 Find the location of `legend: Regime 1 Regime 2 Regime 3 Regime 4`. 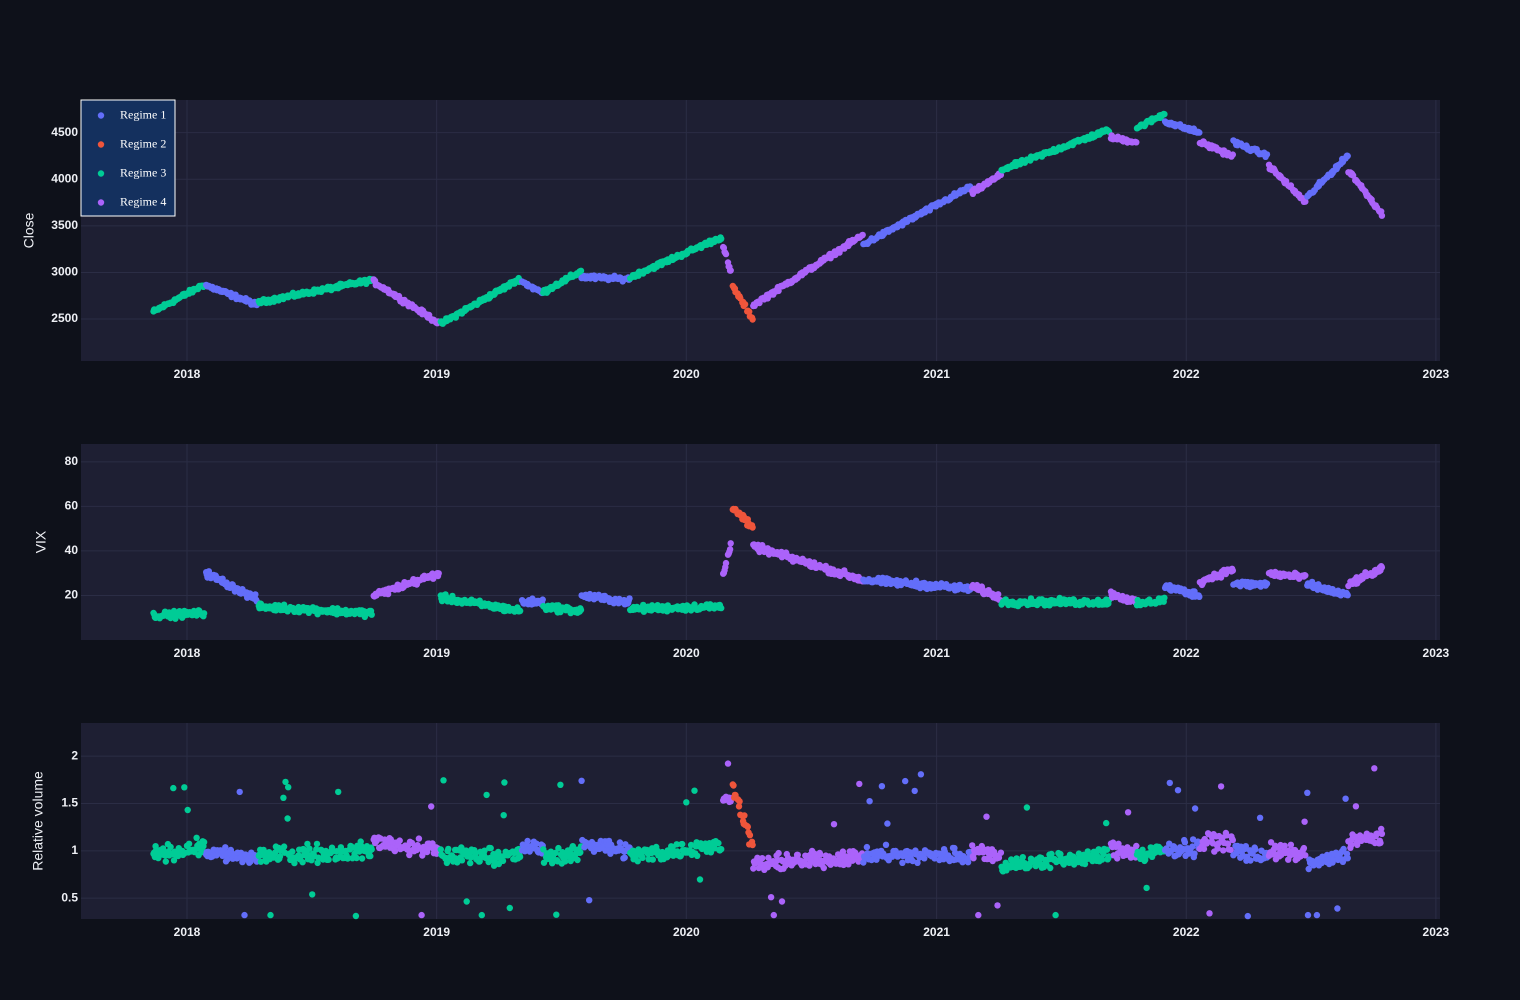

legend: Regime 1 Regime 2 Regime 3 Regime 4 is located at coordinates (128, 158).